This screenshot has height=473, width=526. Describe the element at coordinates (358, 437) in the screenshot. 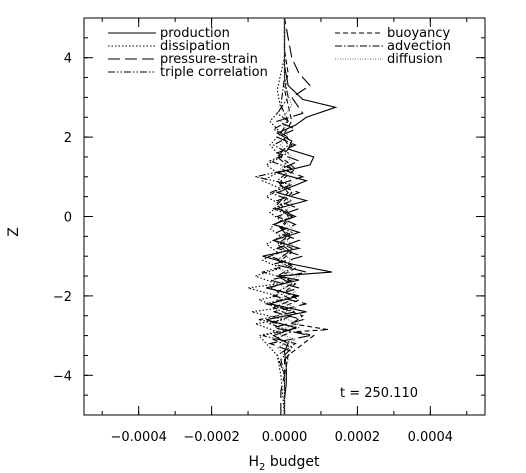

I see `x-tick-label: 0.0002` at that location.